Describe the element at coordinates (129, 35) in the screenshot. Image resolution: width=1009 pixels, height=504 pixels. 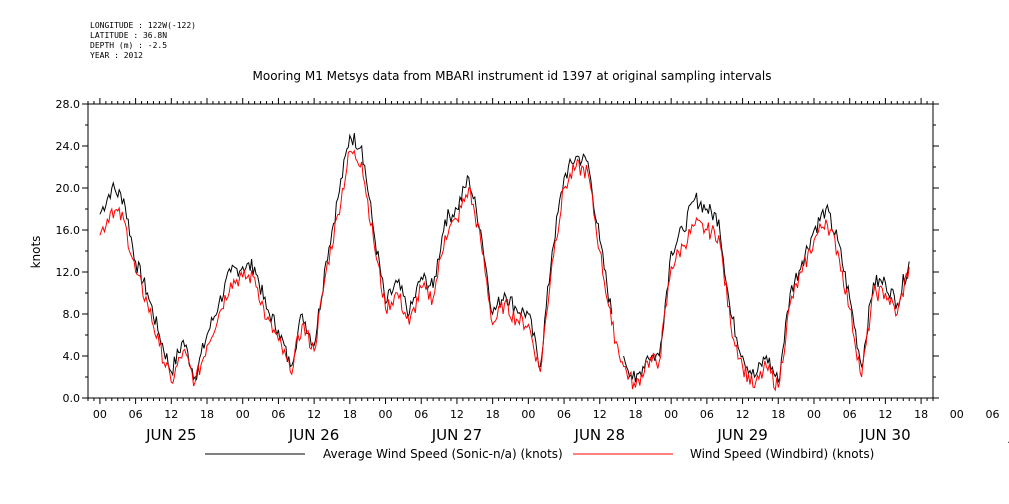
I see `latitude-text: LATITUDE : 36.8N` at that location.